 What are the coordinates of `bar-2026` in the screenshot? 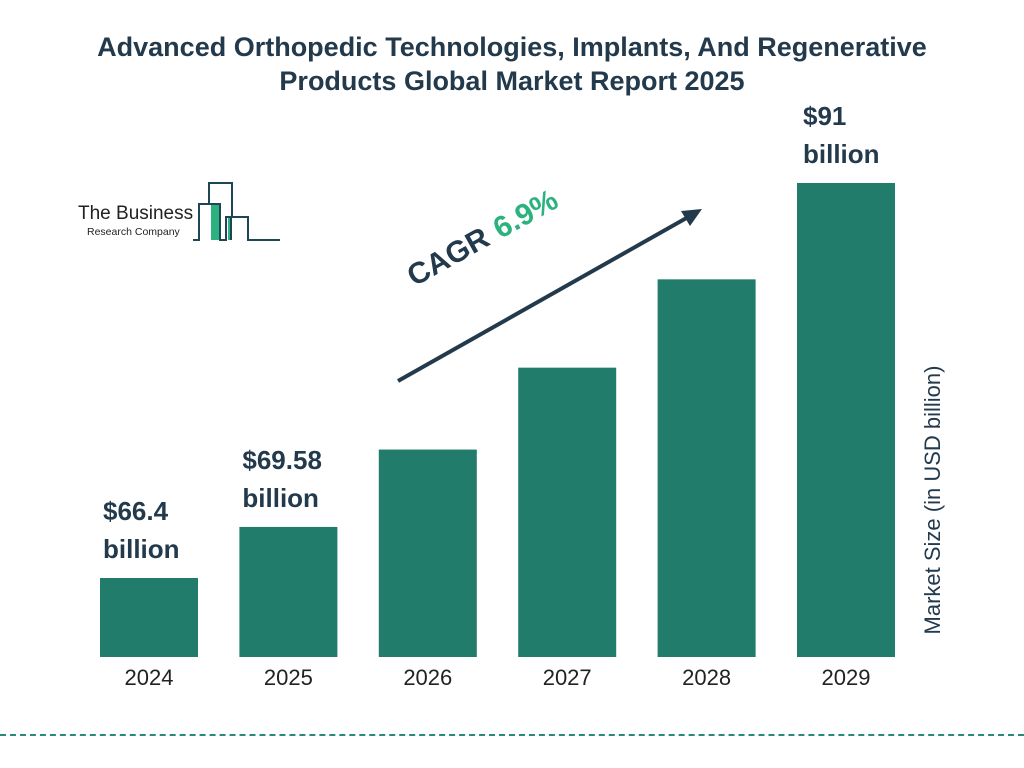 It's located at (427, 553).